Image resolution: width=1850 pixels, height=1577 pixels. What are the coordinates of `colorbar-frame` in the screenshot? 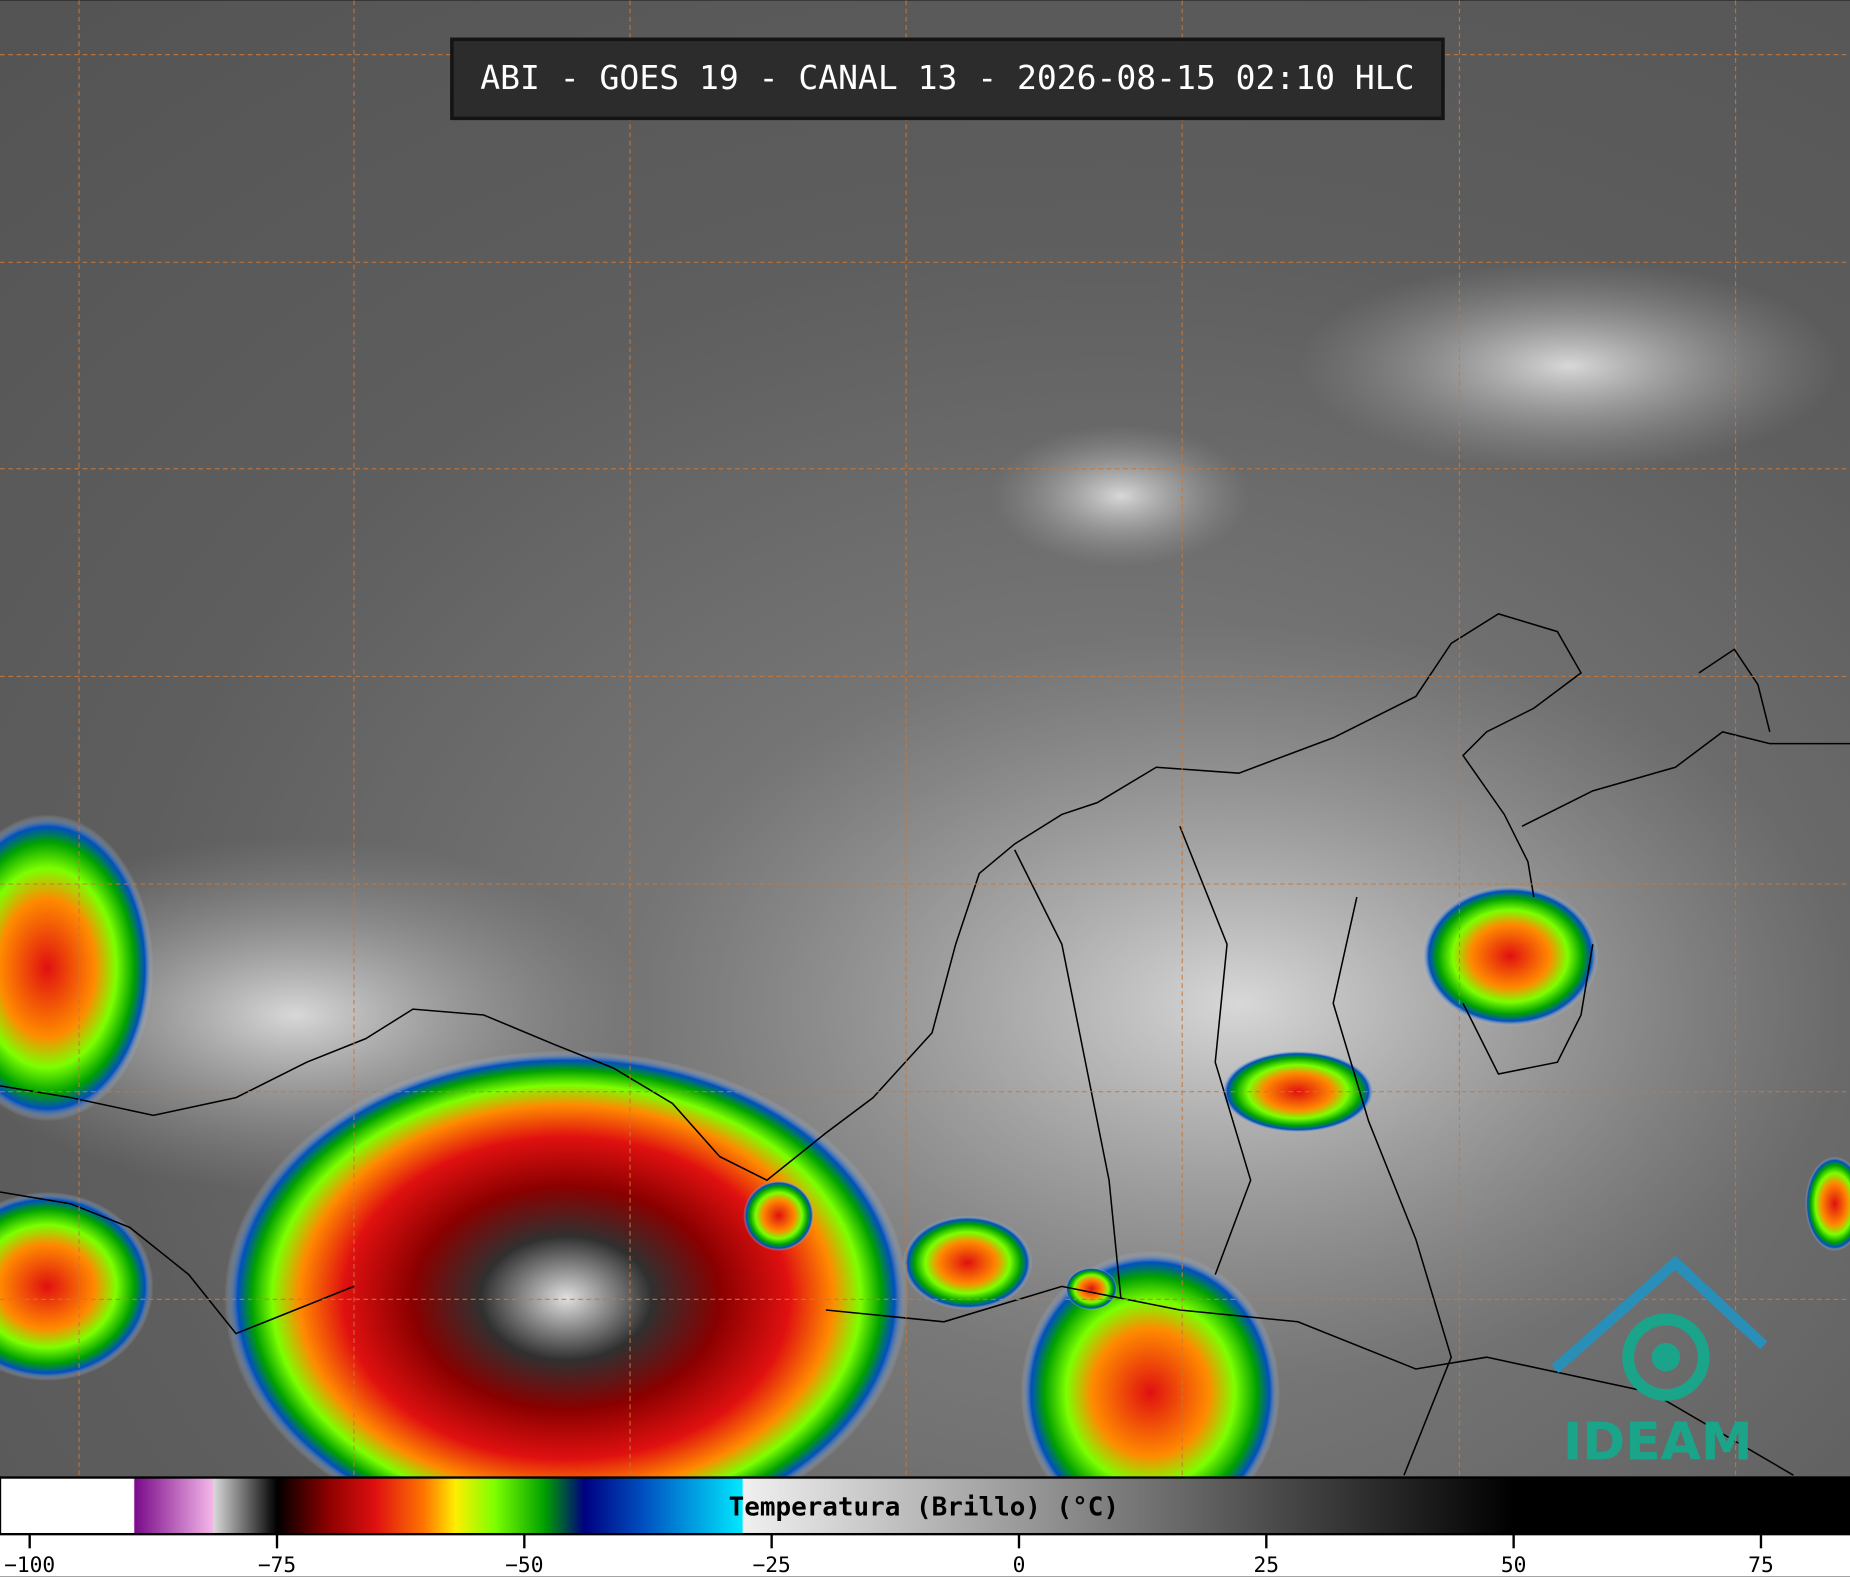 It's located at (925, 1506).